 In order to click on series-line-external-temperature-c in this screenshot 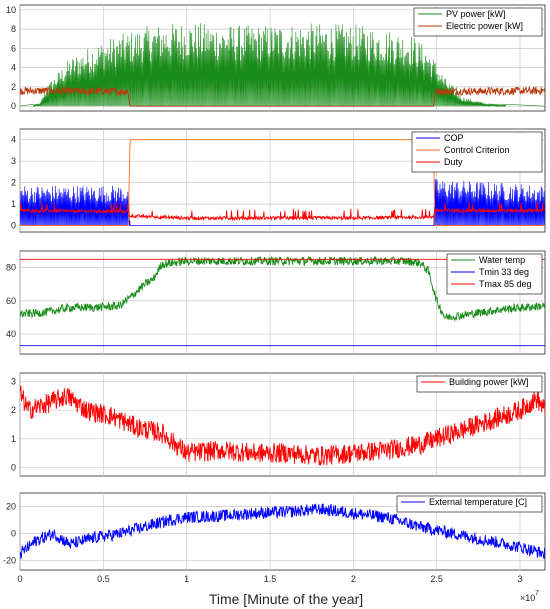, I will do `click(282, 531)`.